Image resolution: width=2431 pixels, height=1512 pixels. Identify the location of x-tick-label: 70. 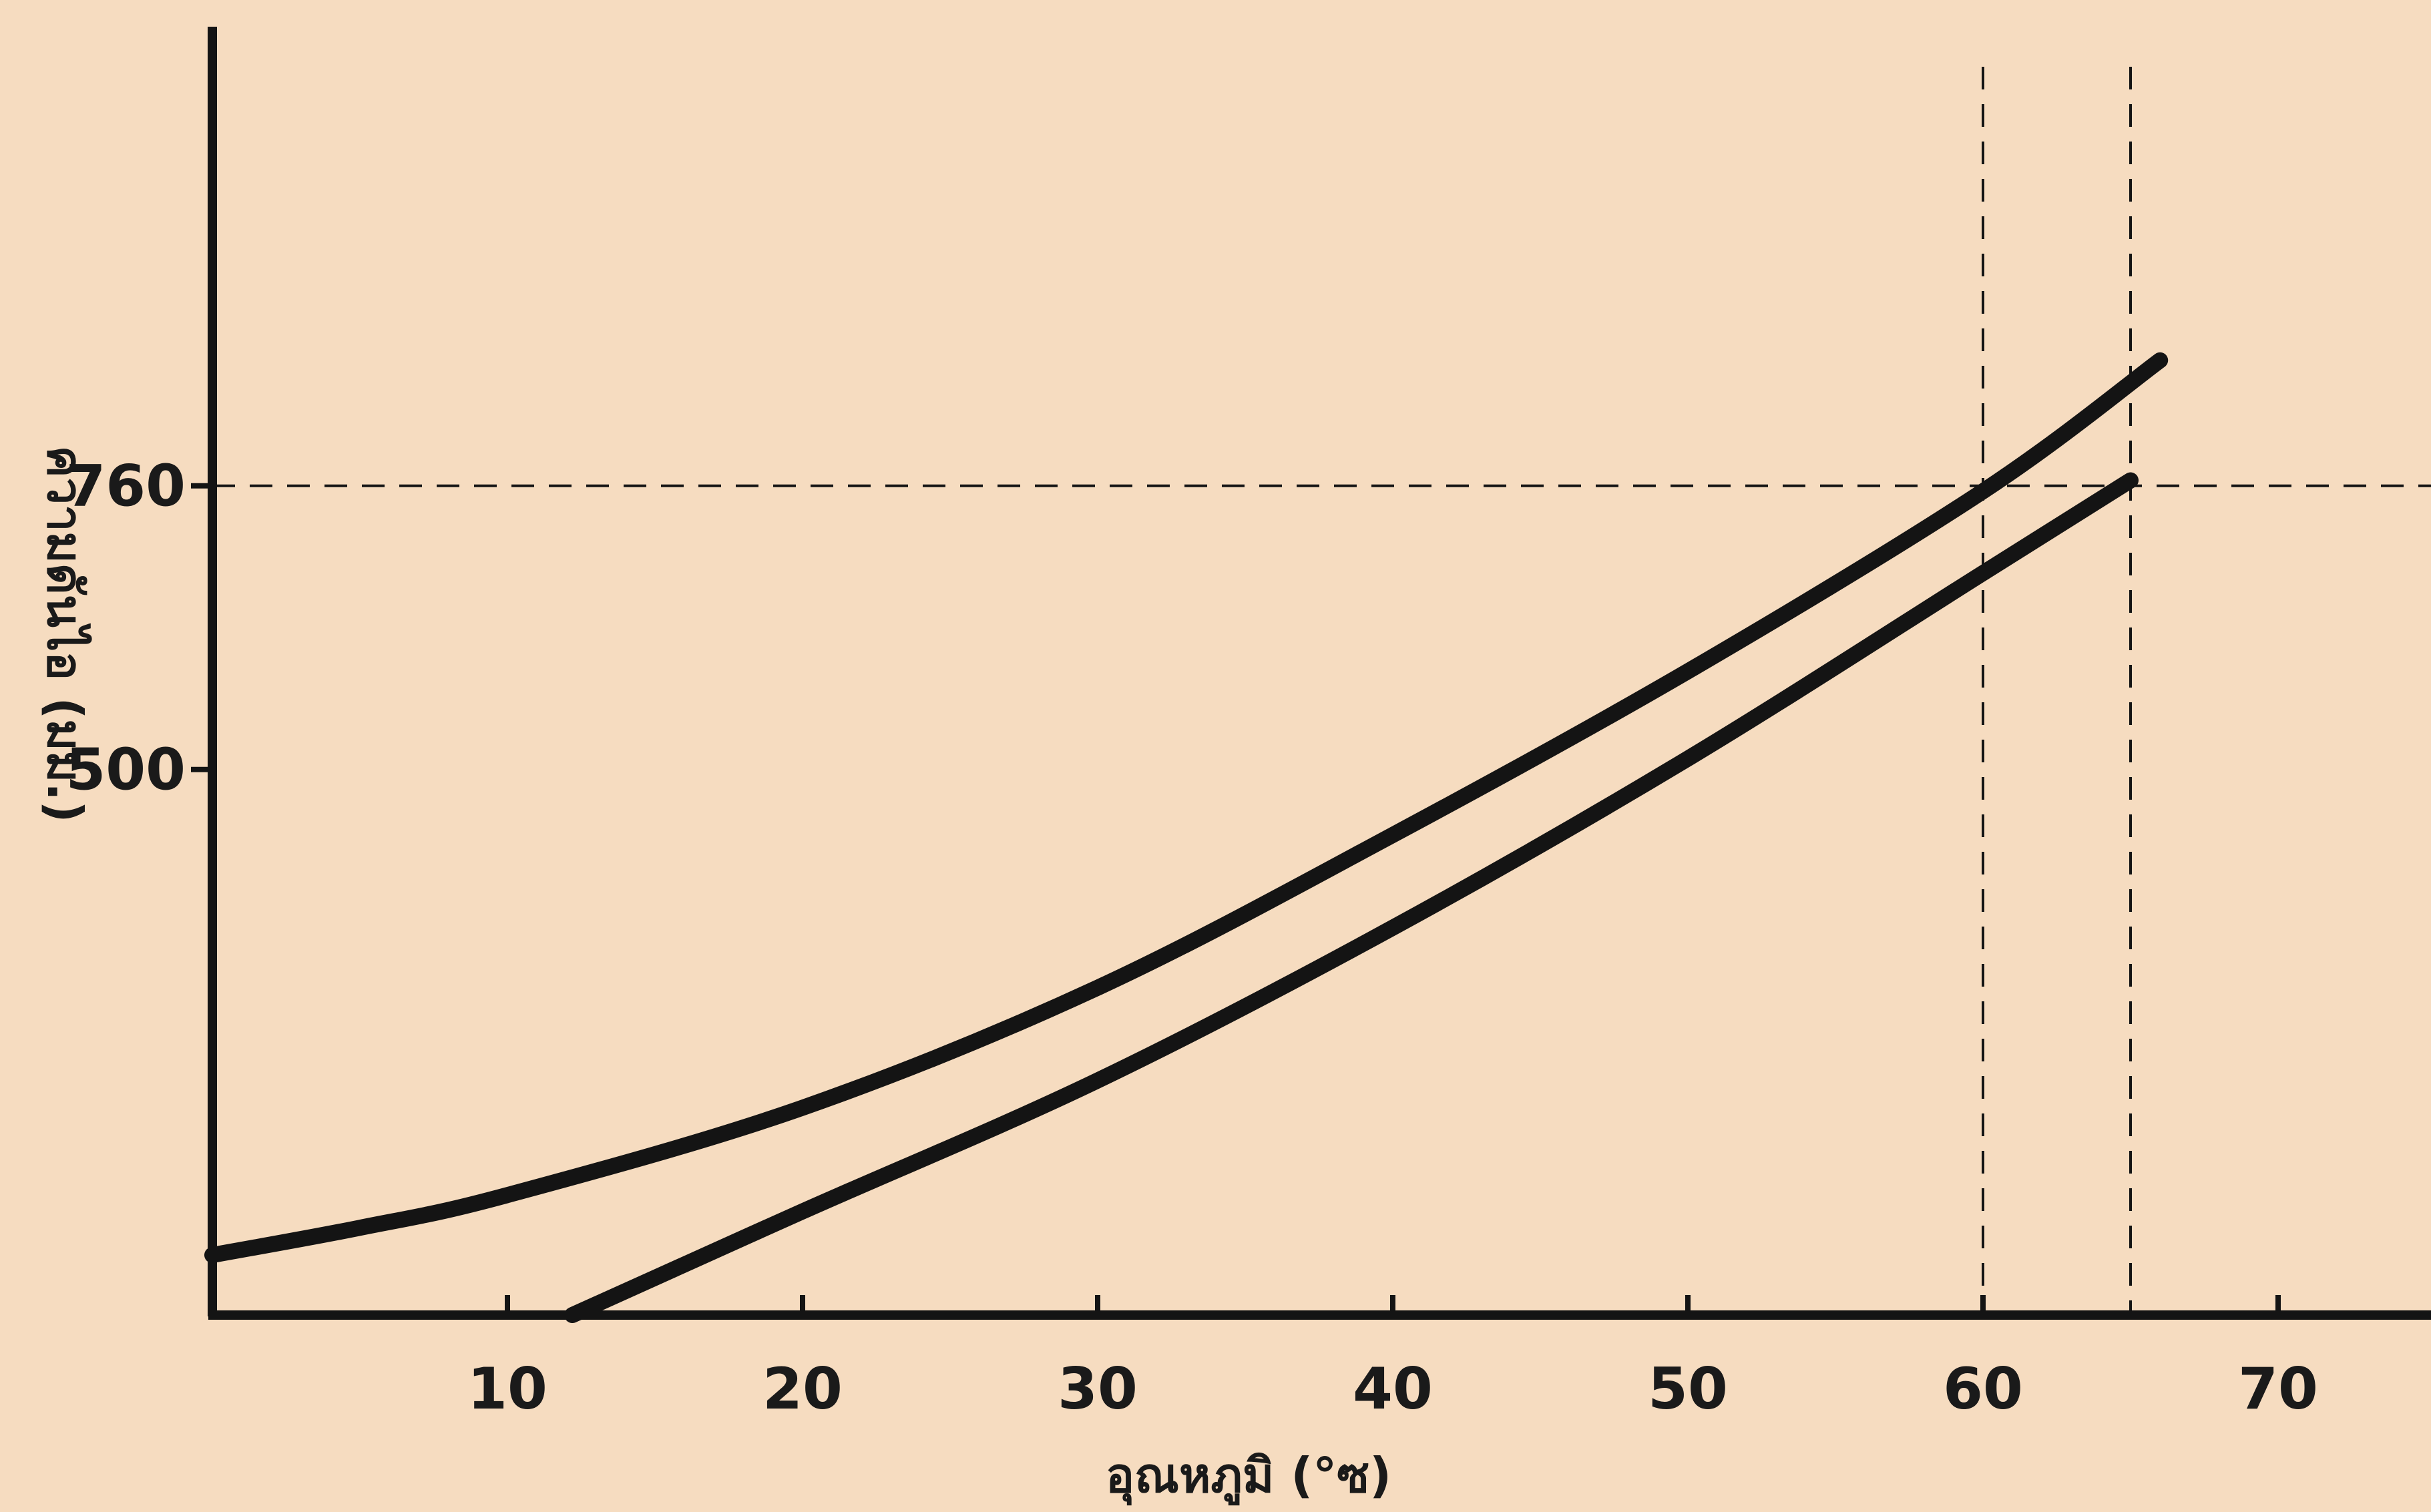
(2278, 1390).